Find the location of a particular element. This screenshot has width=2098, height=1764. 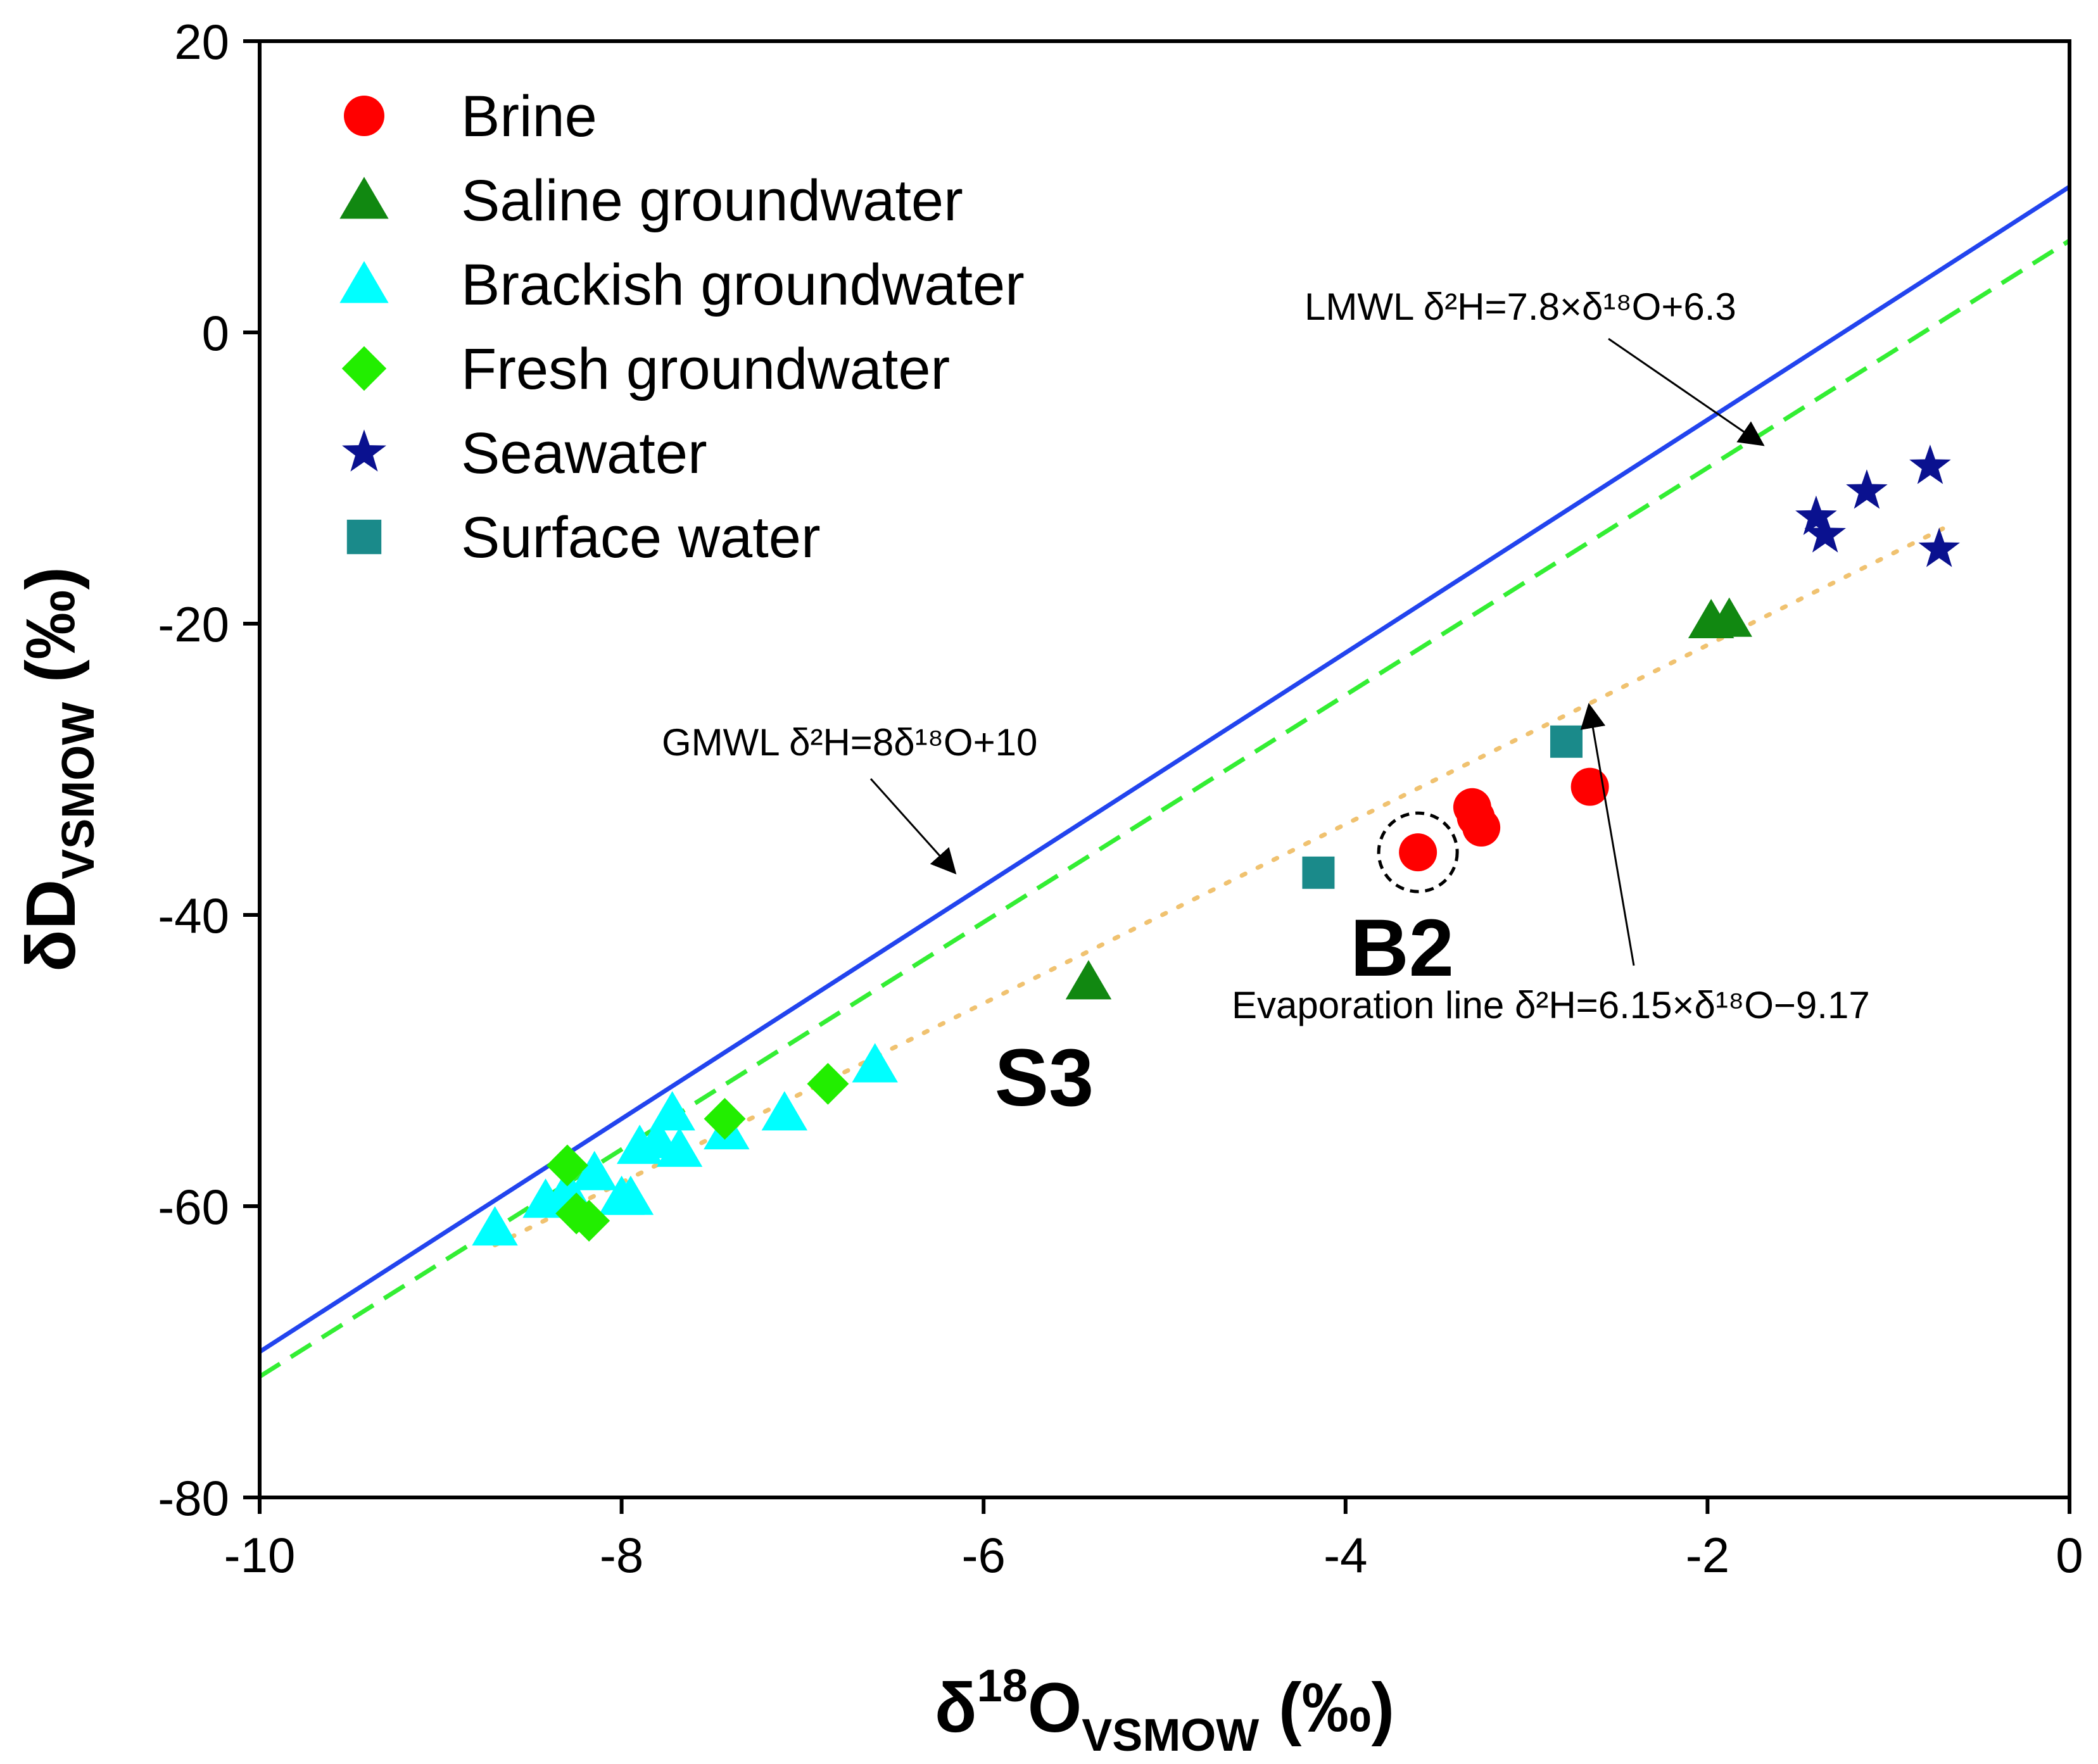

y-tick-label: -80 is located at coordinates (193, 1498).